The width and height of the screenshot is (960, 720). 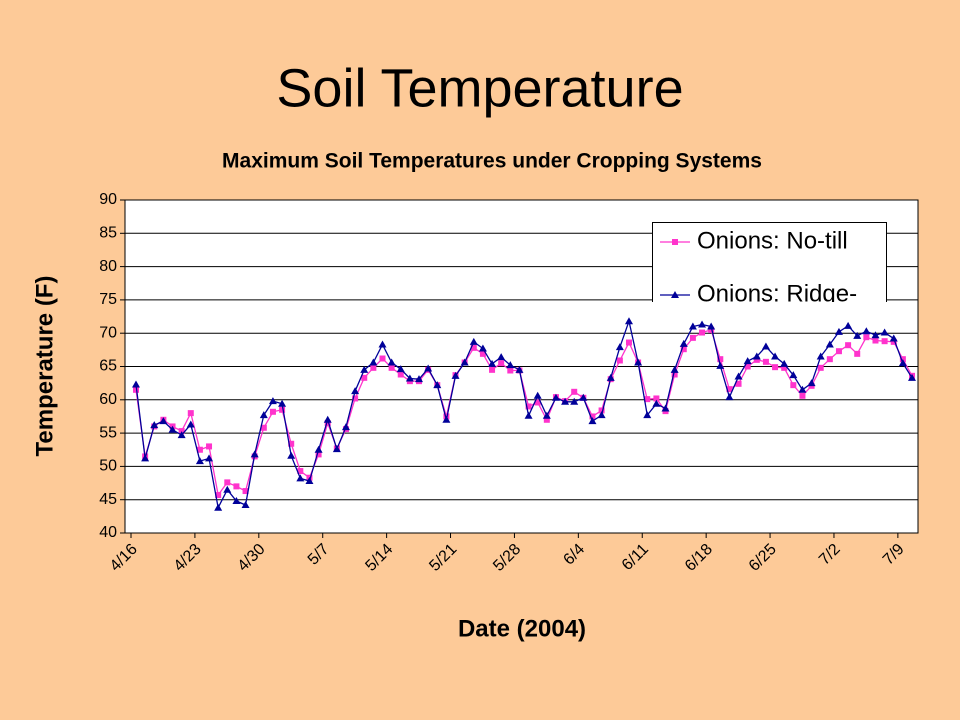 I want to click on y-tick-label: 80, so click(x=108, y=266).